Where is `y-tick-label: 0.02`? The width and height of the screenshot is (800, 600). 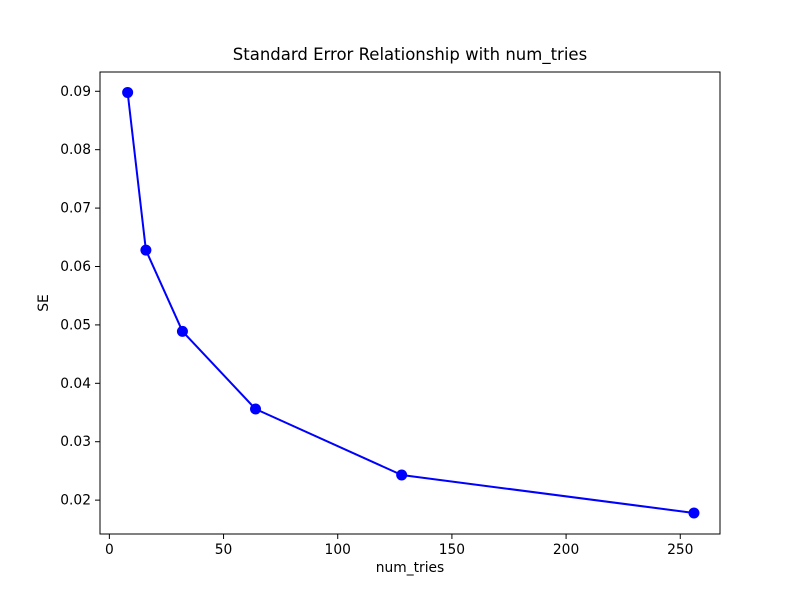 y-tick-label: 0.02 is located at coordinates (75, 501).